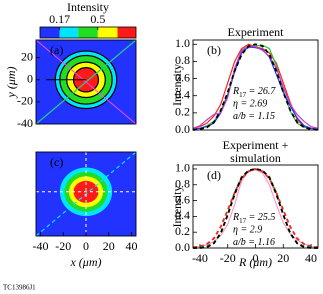 The width and height of the screenshot is (323, 294). I want to click on panel-subtitle: simulation, so click(255, 158).